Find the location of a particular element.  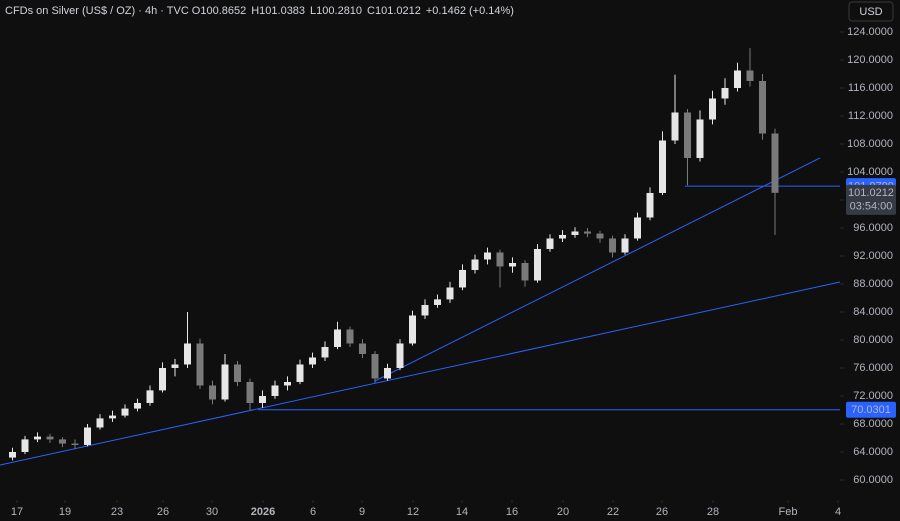

x-tick-label: Feb is located at coordinates (788, 512).